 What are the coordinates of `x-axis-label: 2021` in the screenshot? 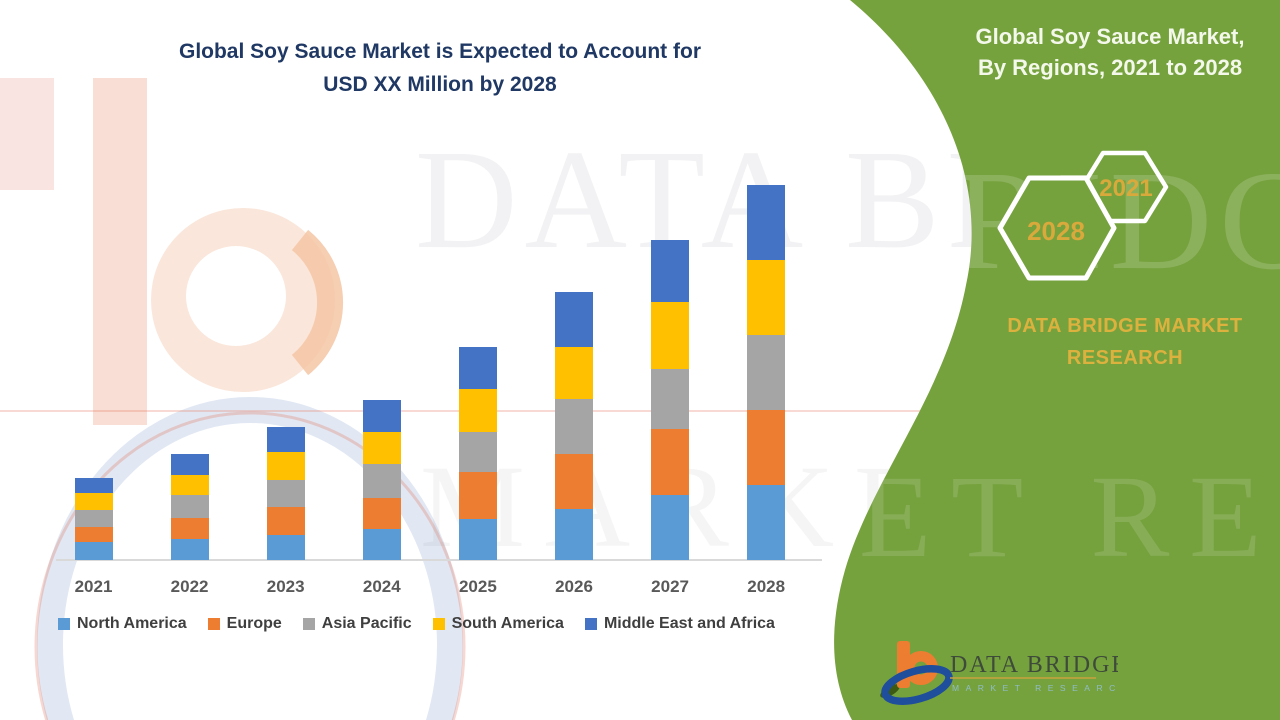 It's located at (93, 586).